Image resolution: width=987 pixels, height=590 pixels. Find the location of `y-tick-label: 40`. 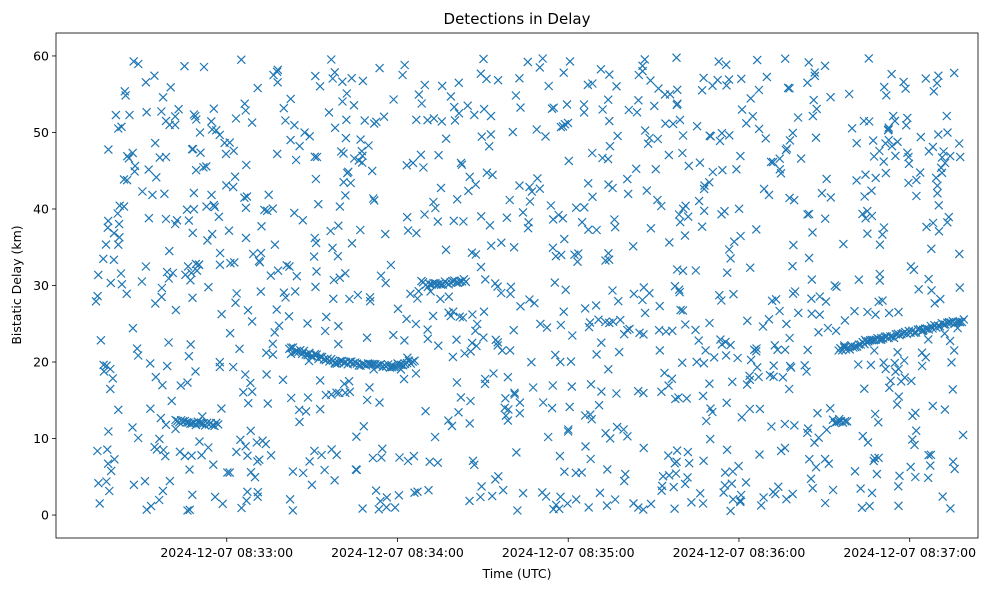

y-tick-label: 40 is located at coordinates (41, 208).